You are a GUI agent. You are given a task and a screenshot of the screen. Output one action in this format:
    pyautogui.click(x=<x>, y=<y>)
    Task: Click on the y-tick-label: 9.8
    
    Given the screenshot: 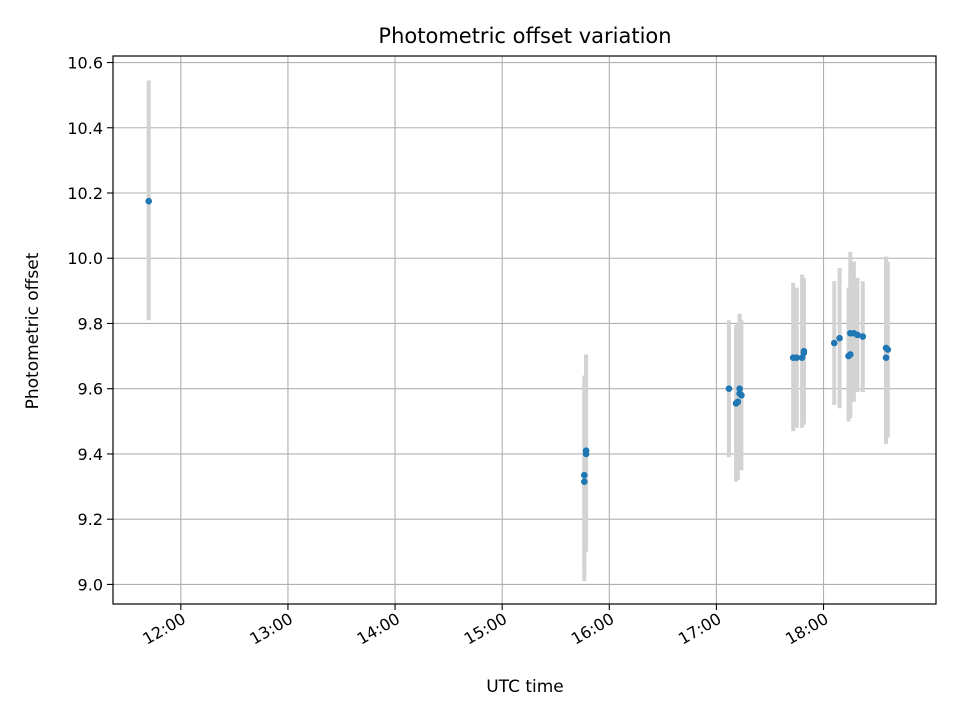 What is the action you would take?
    pyautogui.click(x=90, y=323)
    